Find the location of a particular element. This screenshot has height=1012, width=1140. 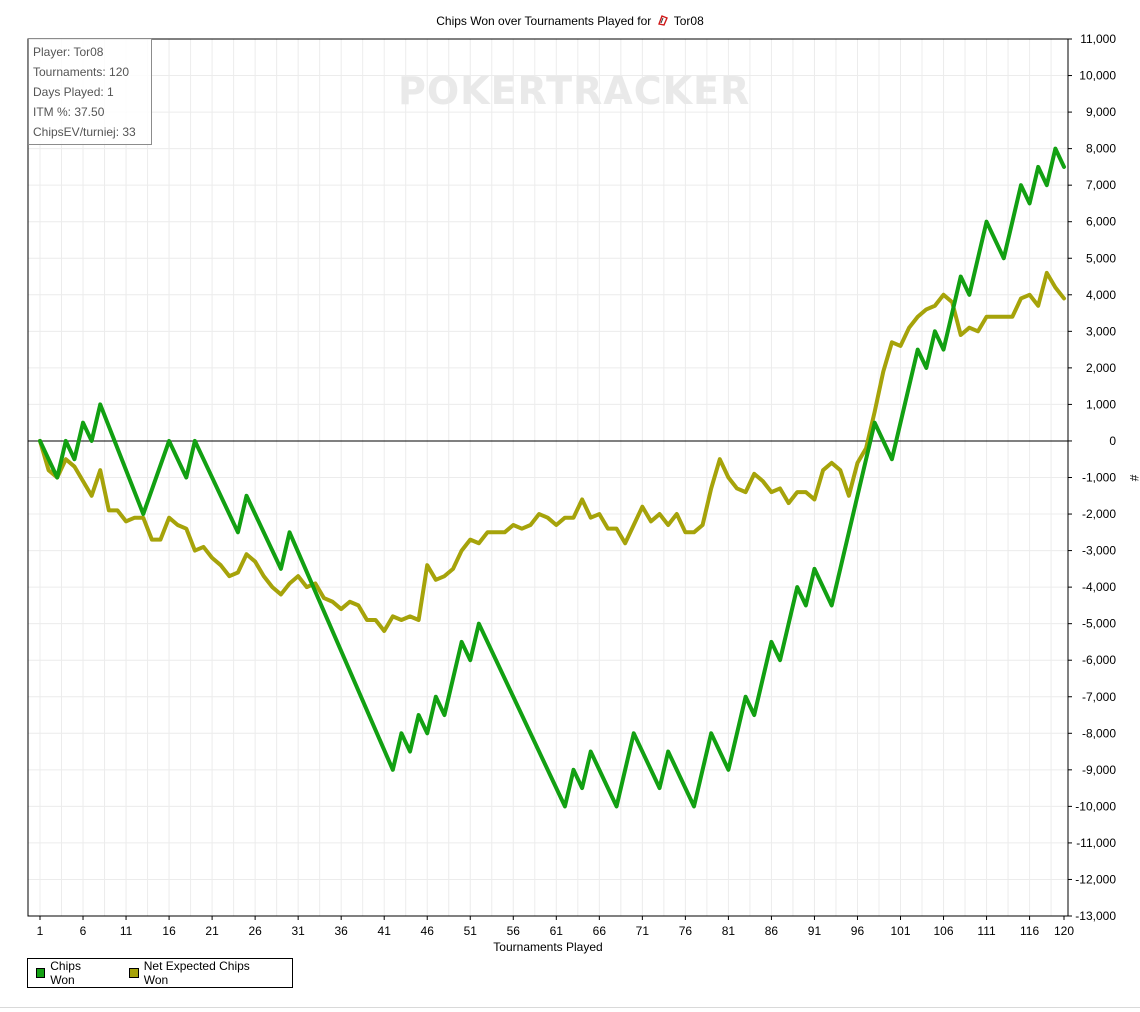

stat-player: Player: Tor08 is located at coordinates (68, 52).